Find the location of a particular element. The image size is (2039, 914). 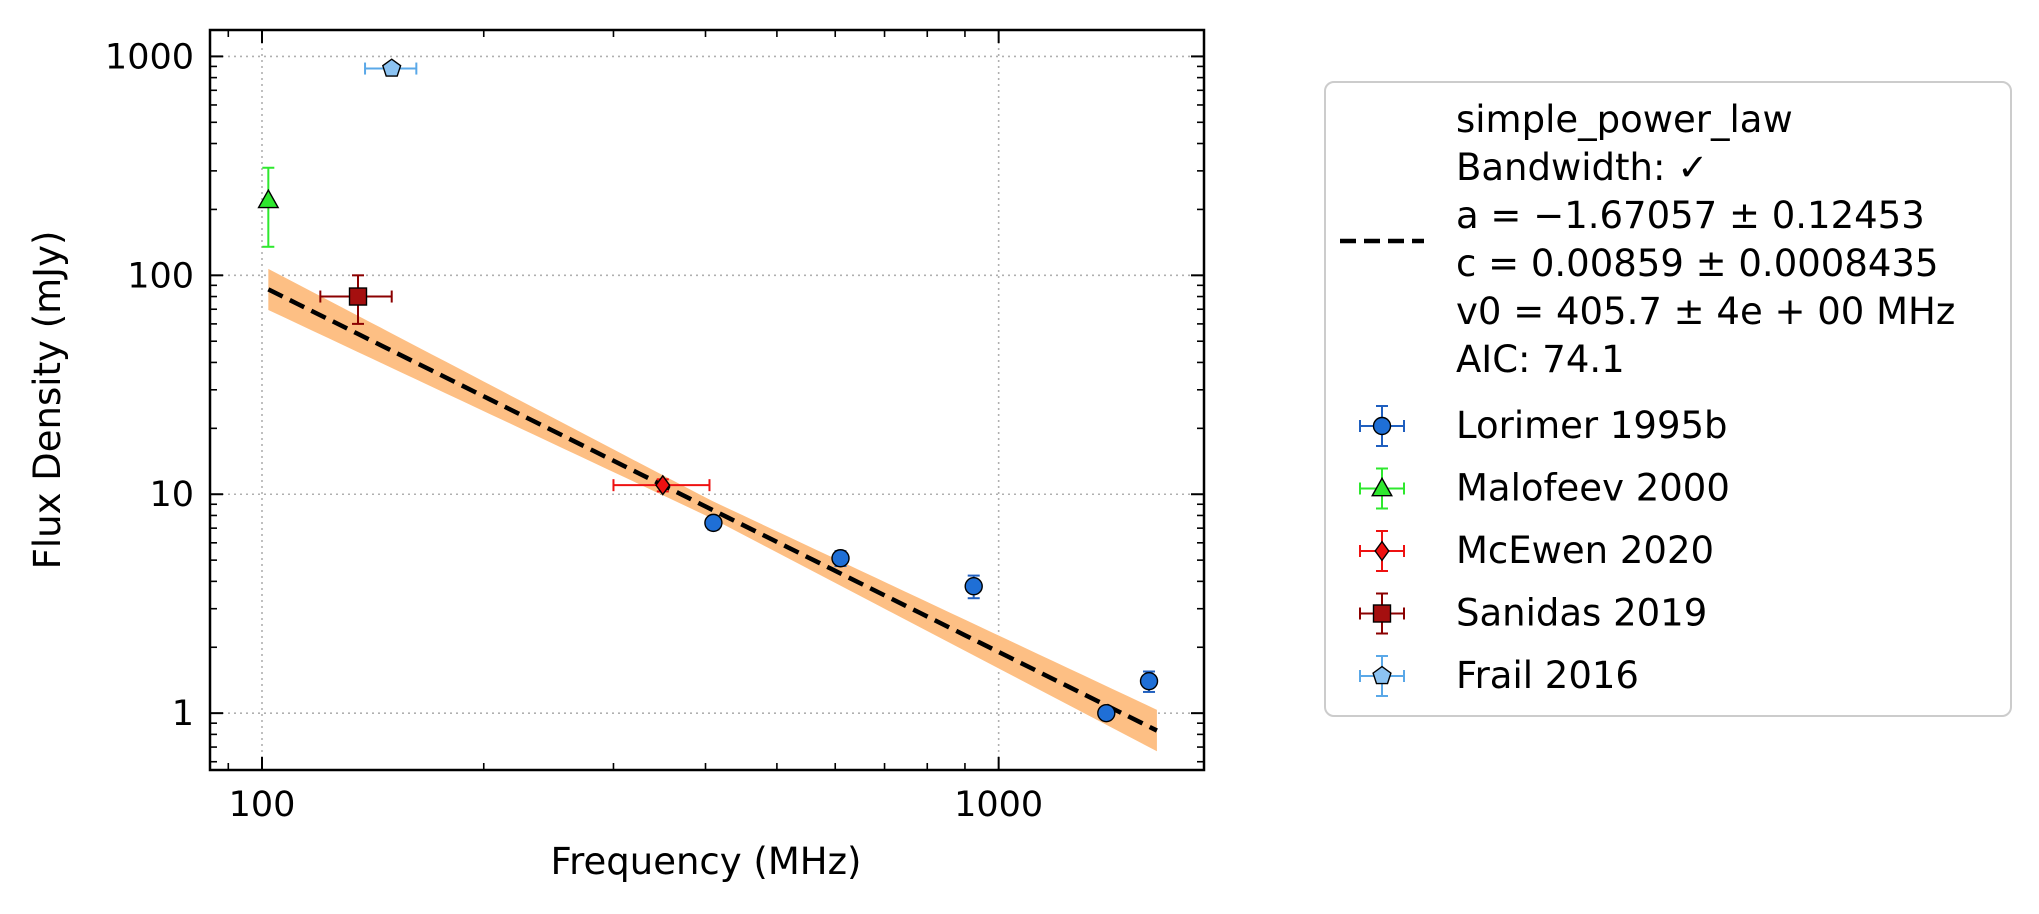

point-sanidas-2019 is located at coordinates (358, 296).